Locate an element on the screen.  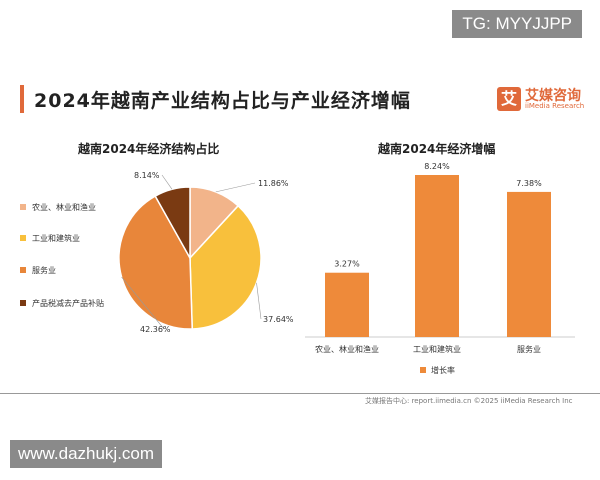
bar-label: 8.24% is located at coordinates (437, 166).